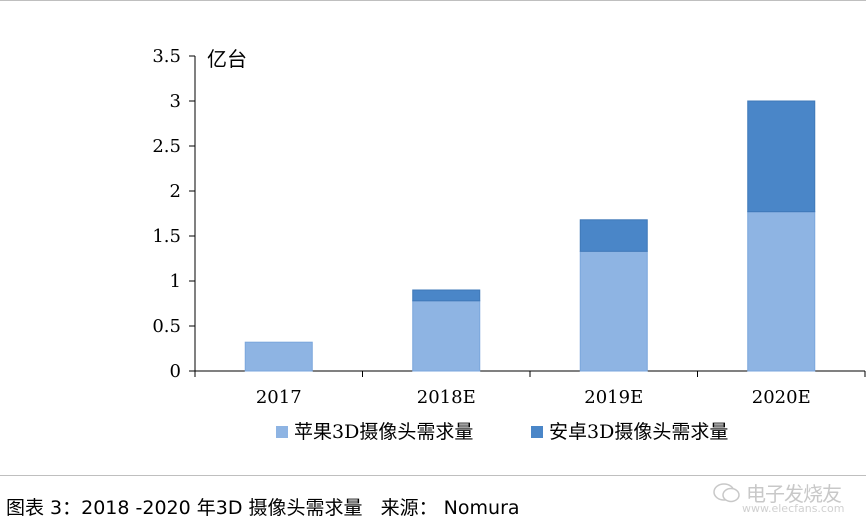 Image resolution: width=868 pixels, height=523 pixels. What do you see at coordinates (726, 492) in the screenshot?
I see `chat-bubble-icon` at bounding box center [726, 492].